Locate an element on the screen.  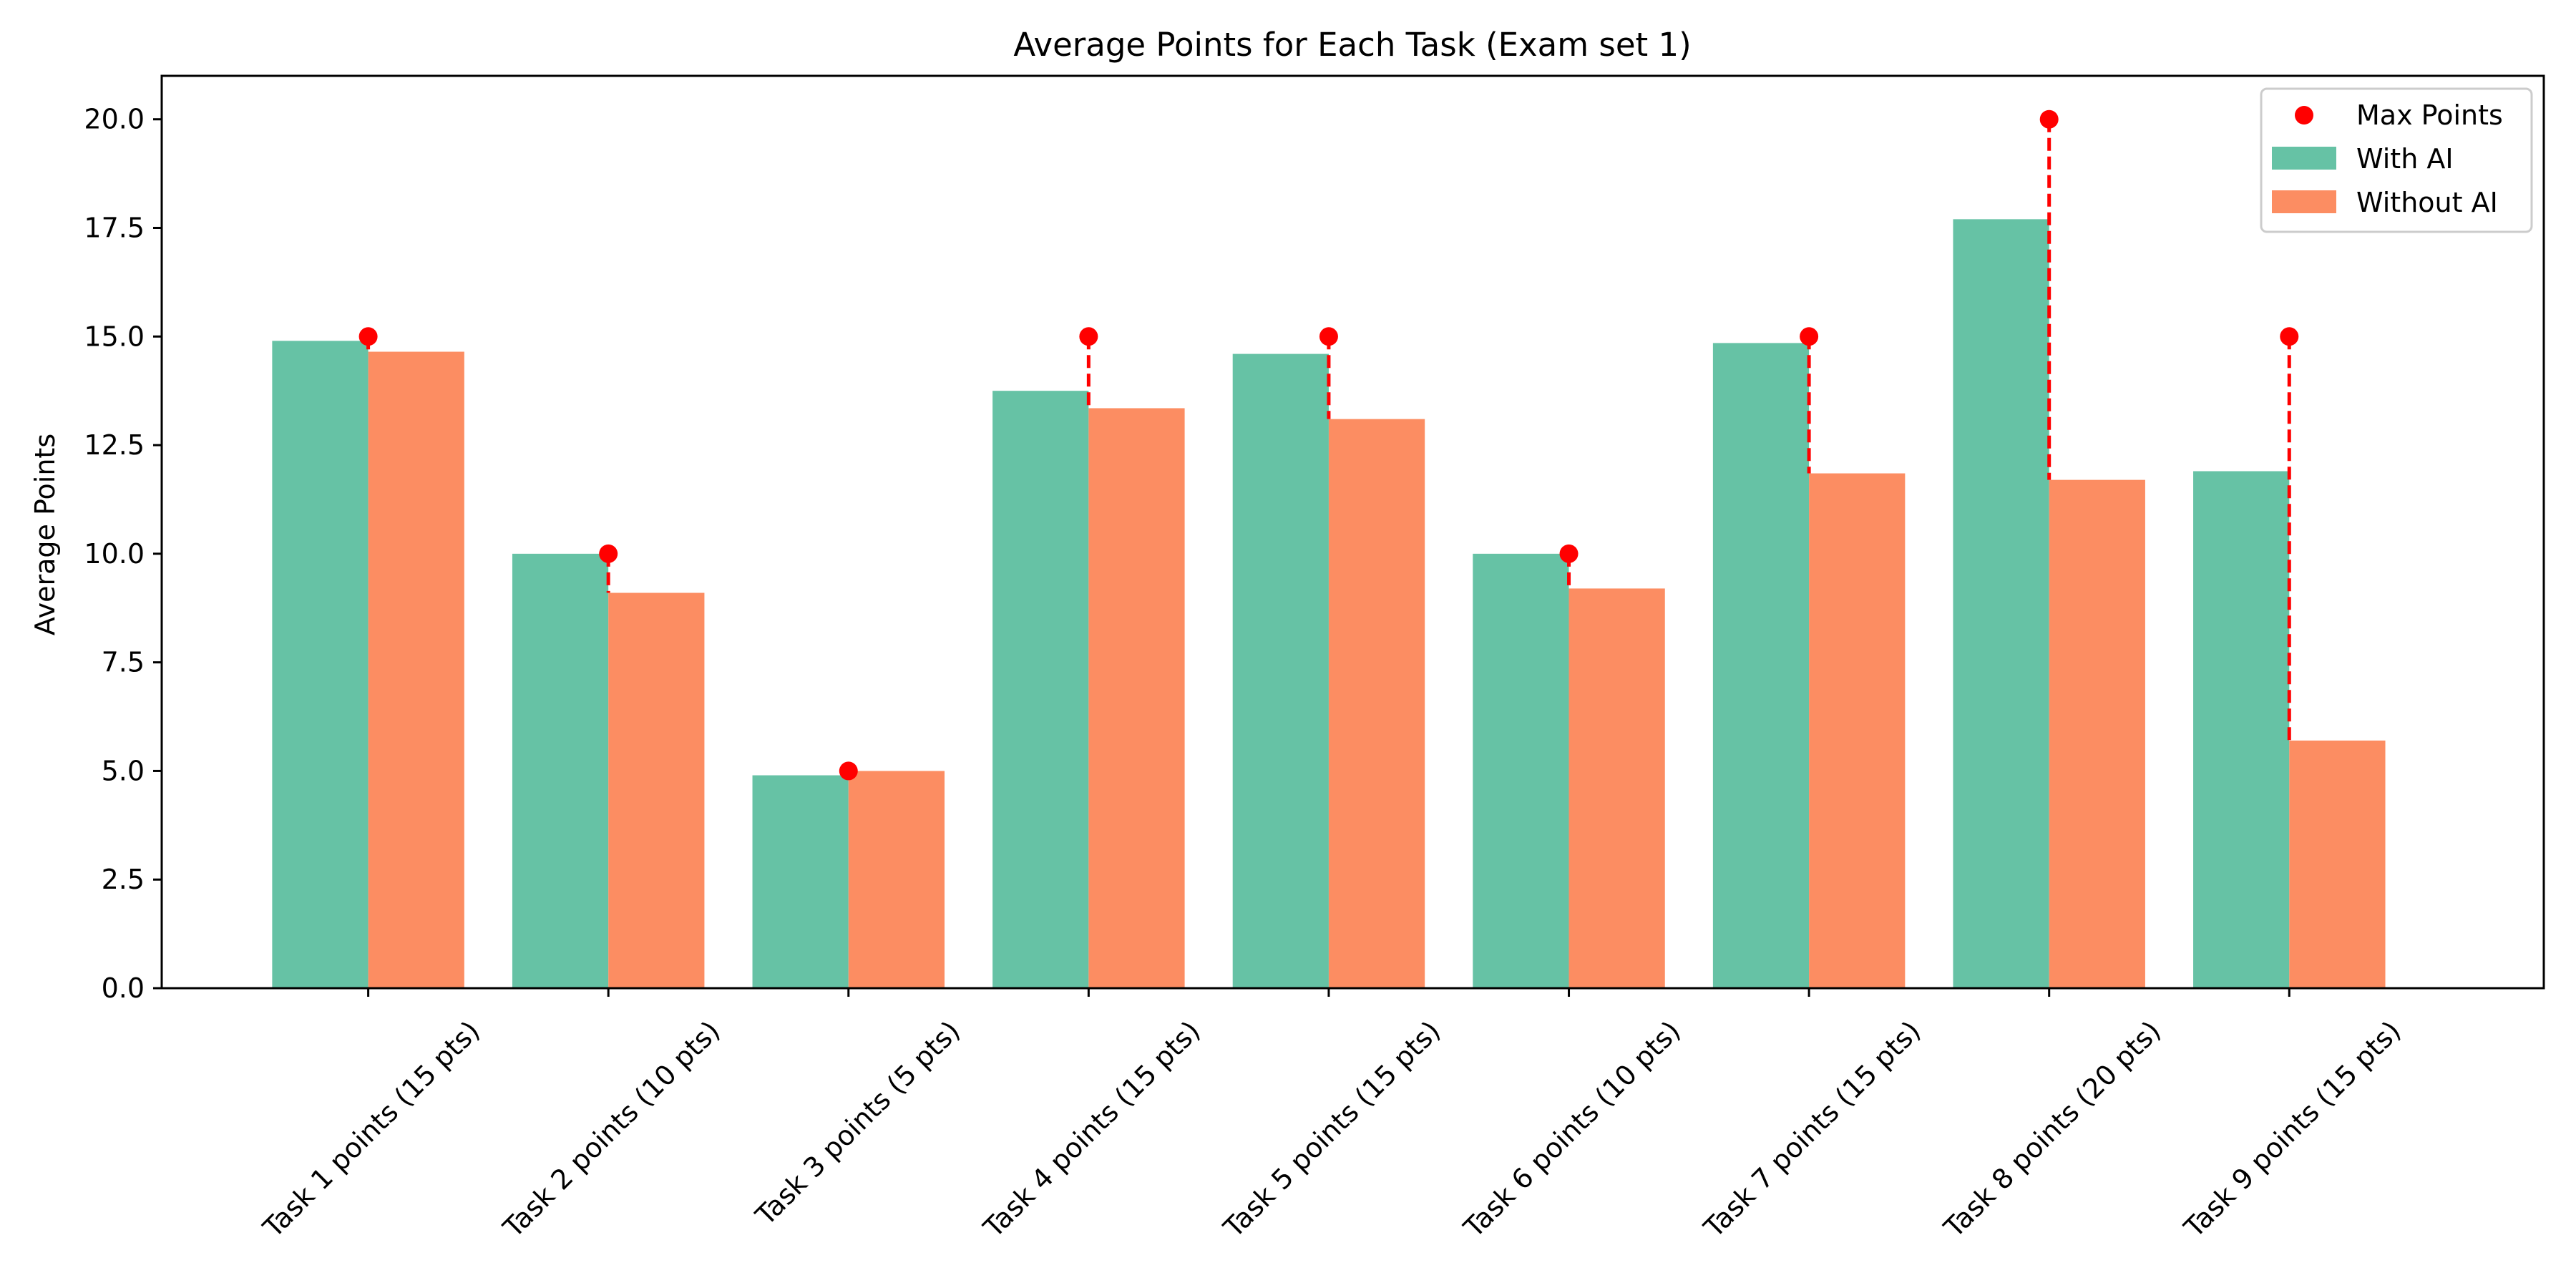
x-tick-label: Task 7 points (15 pts) is located at coordinates (1811, 1129).